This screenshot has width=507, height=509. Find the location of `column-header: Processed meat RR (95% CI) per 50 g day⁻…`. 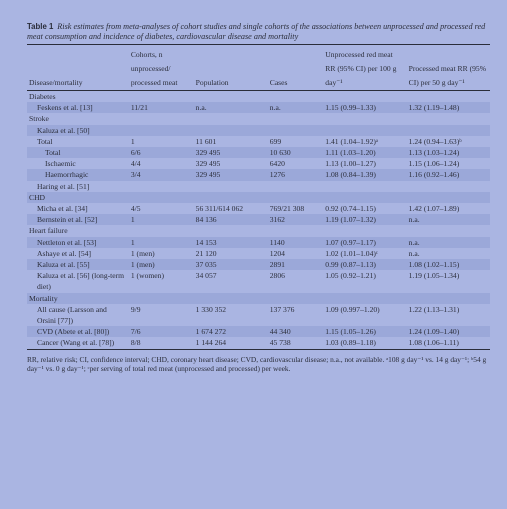

column-header: Processed meat RR (95% CI) per 50 g day⁻… is located at coordinates (448, 69).